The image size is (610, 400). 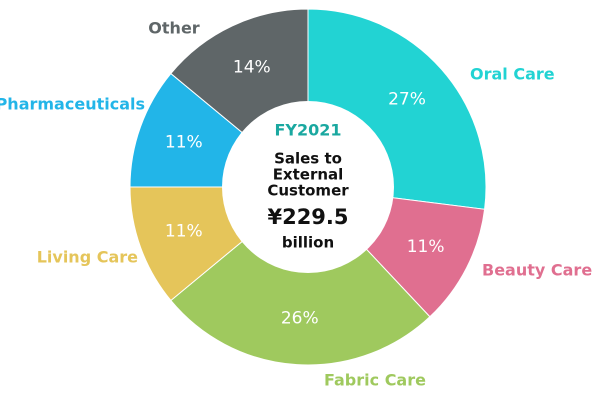 I want to click on category-label: Living Care, so click(x=87, y=257).